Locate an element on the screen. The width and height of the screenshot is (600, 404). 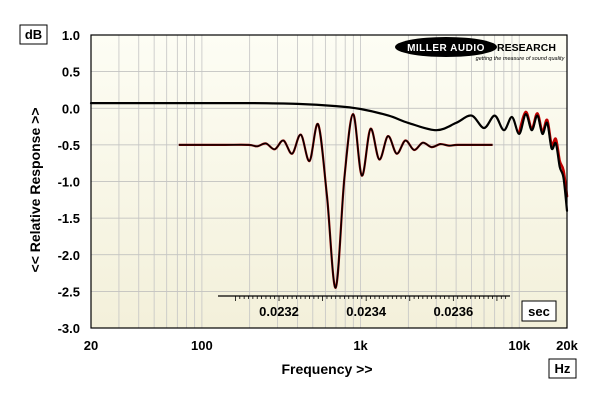
inset-unit-box is located at coordinates (539, 311).